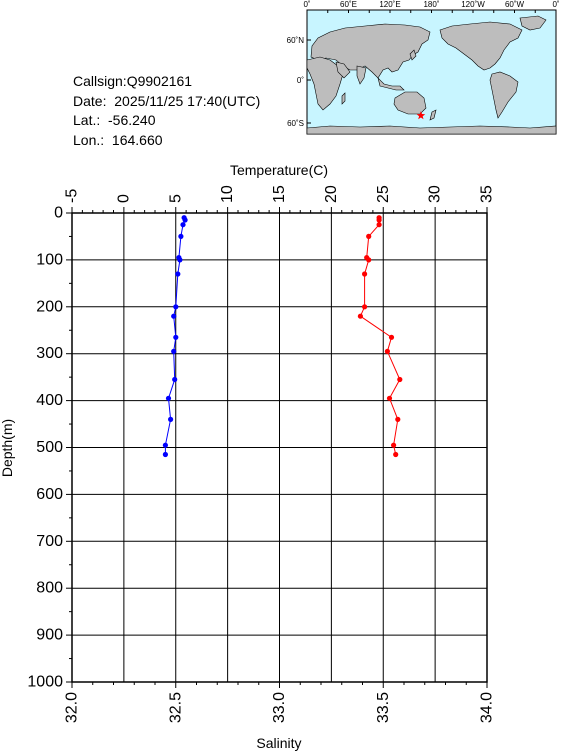 The image size is (564, 751). What do you see at coordinates (300, 80) in the screenshot?
I see `map-lat-label: 0˚` at bounding box center [300, 80].